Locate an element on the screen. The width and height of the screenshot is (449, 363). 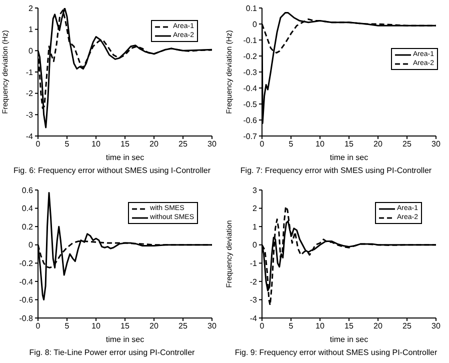
y-tick-label: -0.3 is located at coordinates (250, 72).